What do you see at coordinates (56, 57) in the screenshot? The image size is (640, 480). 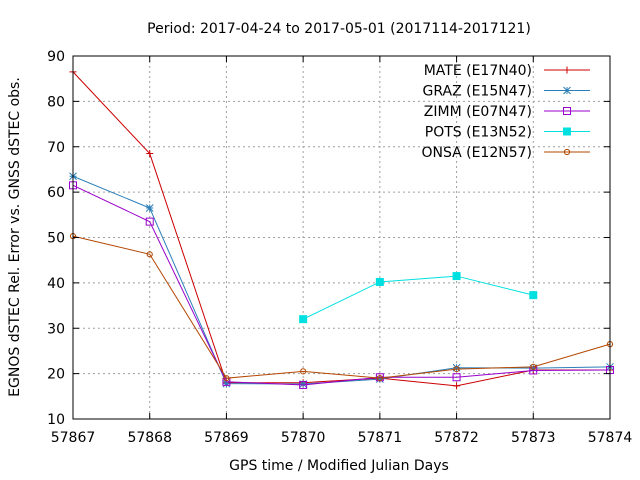 I see `y-tick-label: 90` at bounding box center [56, 57].